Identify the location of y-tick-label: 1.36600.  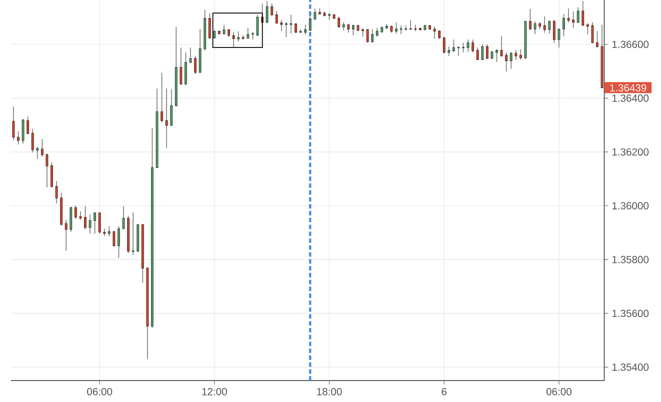
(630, 44).